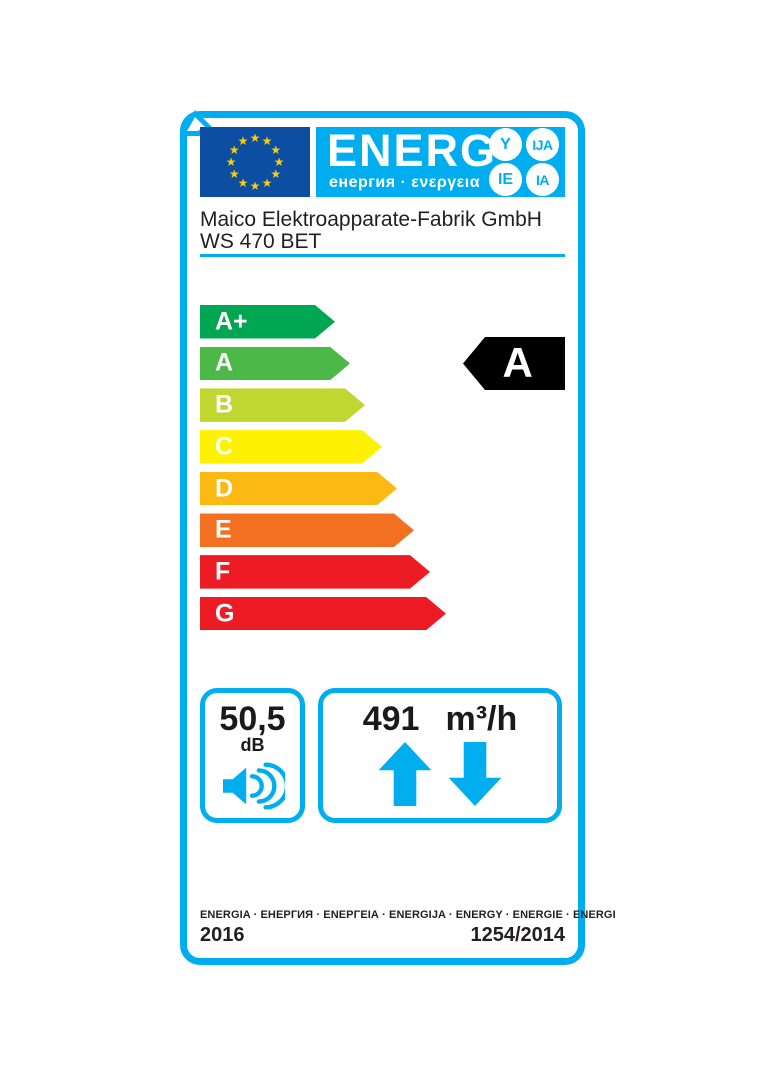 The height and width of the screenshot is (1080, 761). I want to click on suffix-circle-ia: IA, so click(542, 179).